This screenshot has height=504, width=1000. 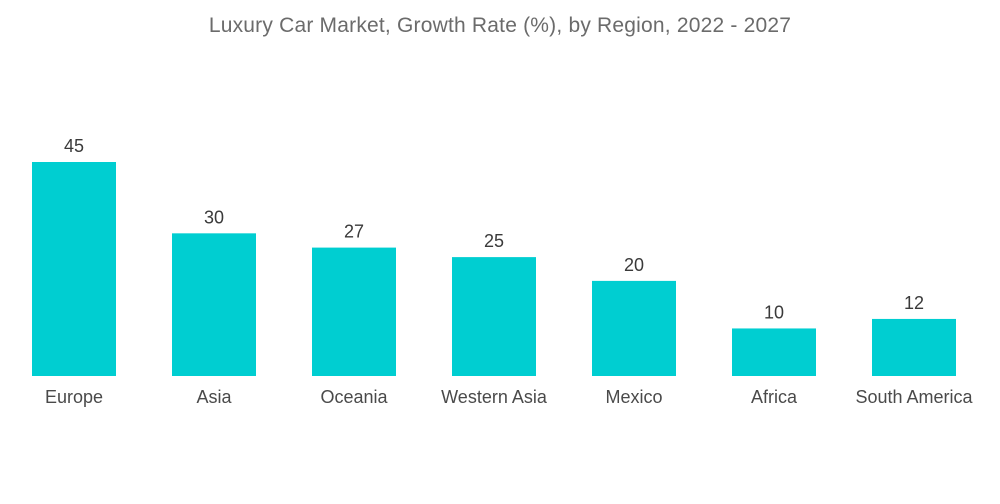 I want to click on data-label-europe: 45, so click(x=74, y=146).